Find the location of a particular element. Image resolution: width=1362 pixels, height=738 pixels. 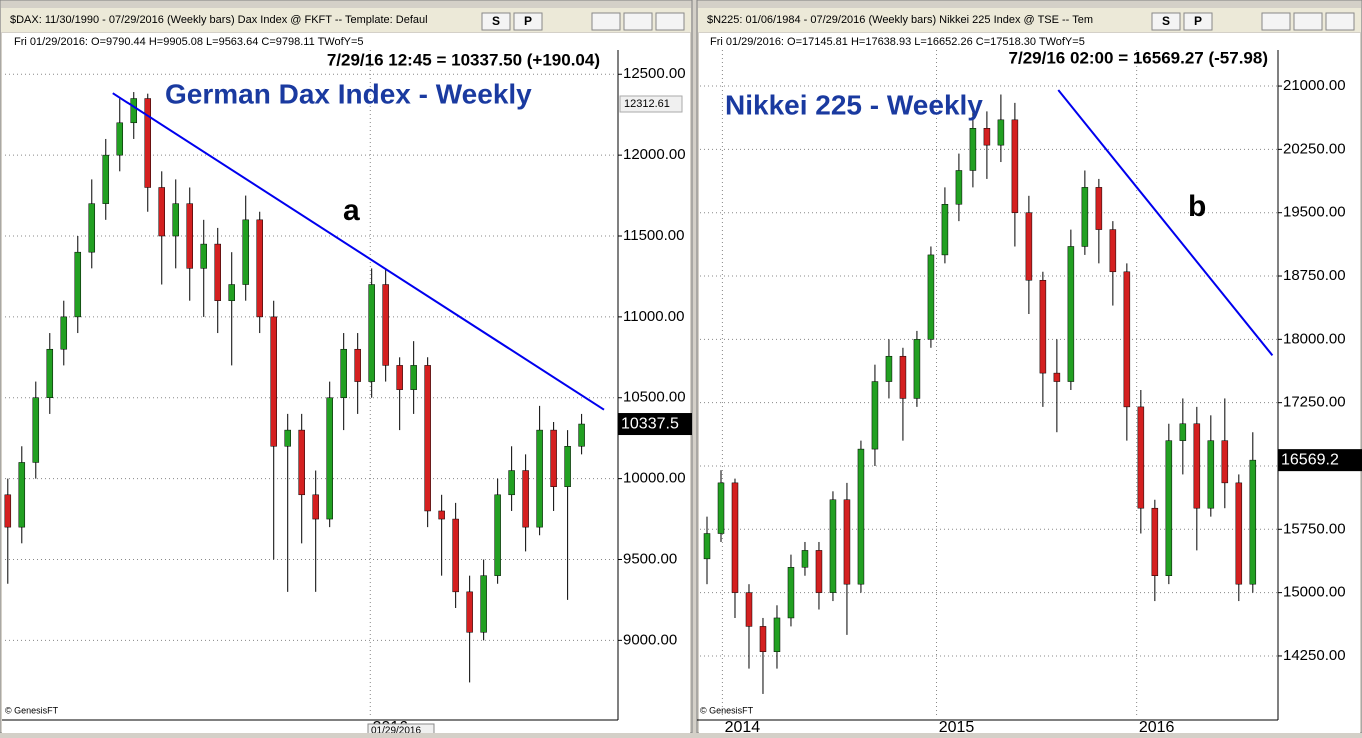

y-tick-label: 18000.00 is located at coordinates (1314, 338).